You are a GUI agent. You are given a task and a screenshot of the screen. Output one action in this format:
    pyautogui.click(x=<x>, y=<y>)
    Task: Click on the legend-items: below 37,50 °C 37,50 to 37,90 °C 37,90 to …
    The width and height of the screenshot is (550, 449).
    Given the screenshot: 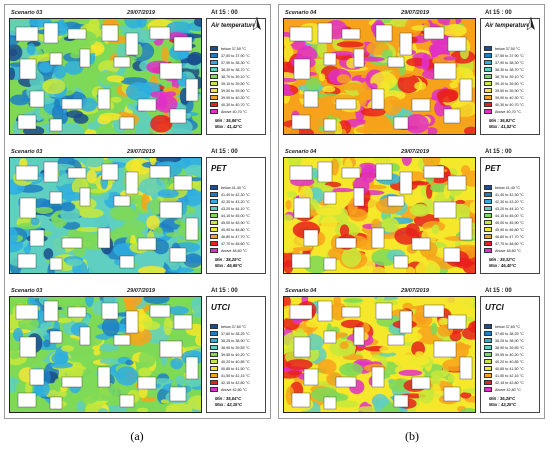 What is the action you would take?
    pyautogui.click(x=504, y=80)
    